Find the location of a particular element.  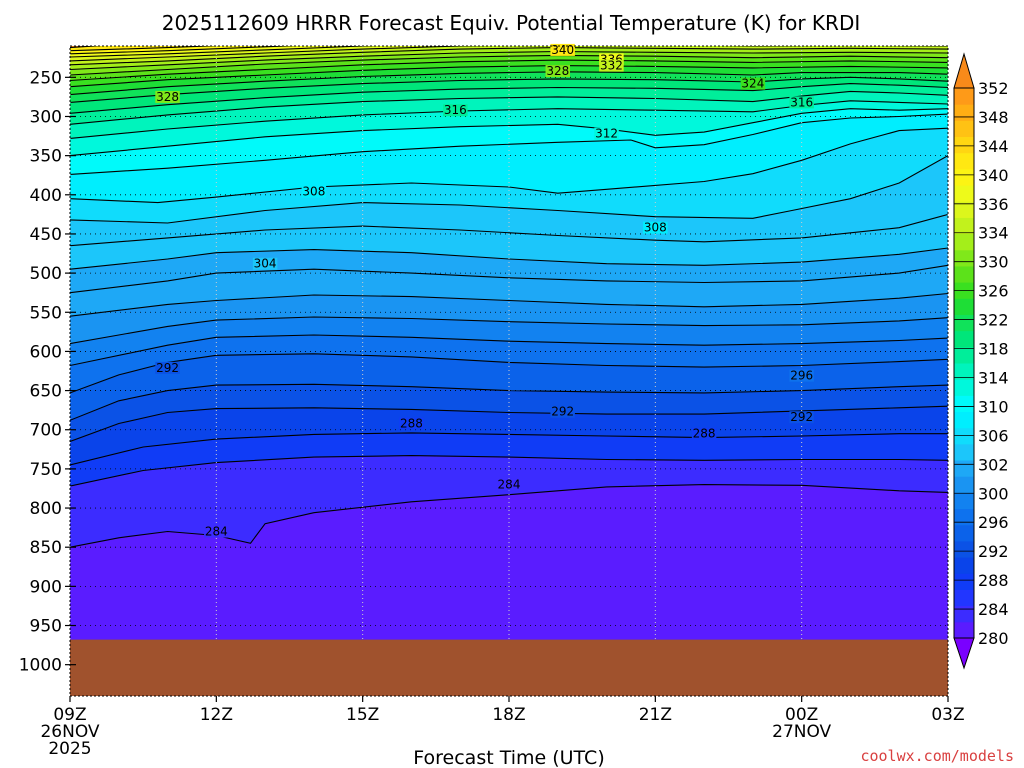

colorbar-tick-label: 314 is located at coordinates (993, 377).